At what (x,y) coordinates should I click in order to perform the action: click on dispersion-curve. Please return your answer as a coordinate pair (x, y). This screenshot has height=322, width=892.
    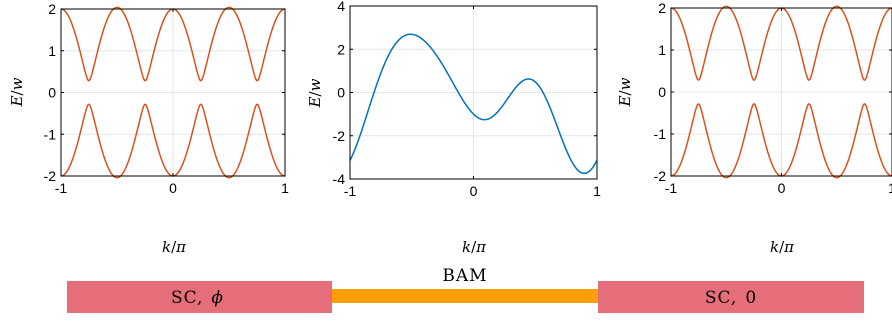
    Looking at the image, I should click on (473, 104).